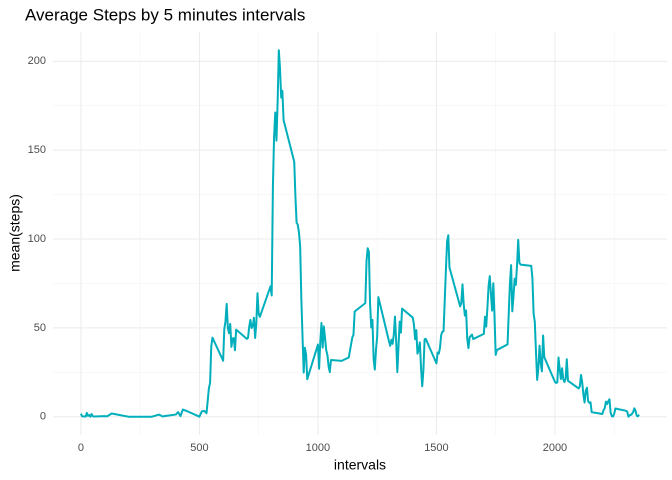 Image resolution: width=672 pixels, height=480 pixels. I want to click on y-tick-label: 0, so click(43, 417).